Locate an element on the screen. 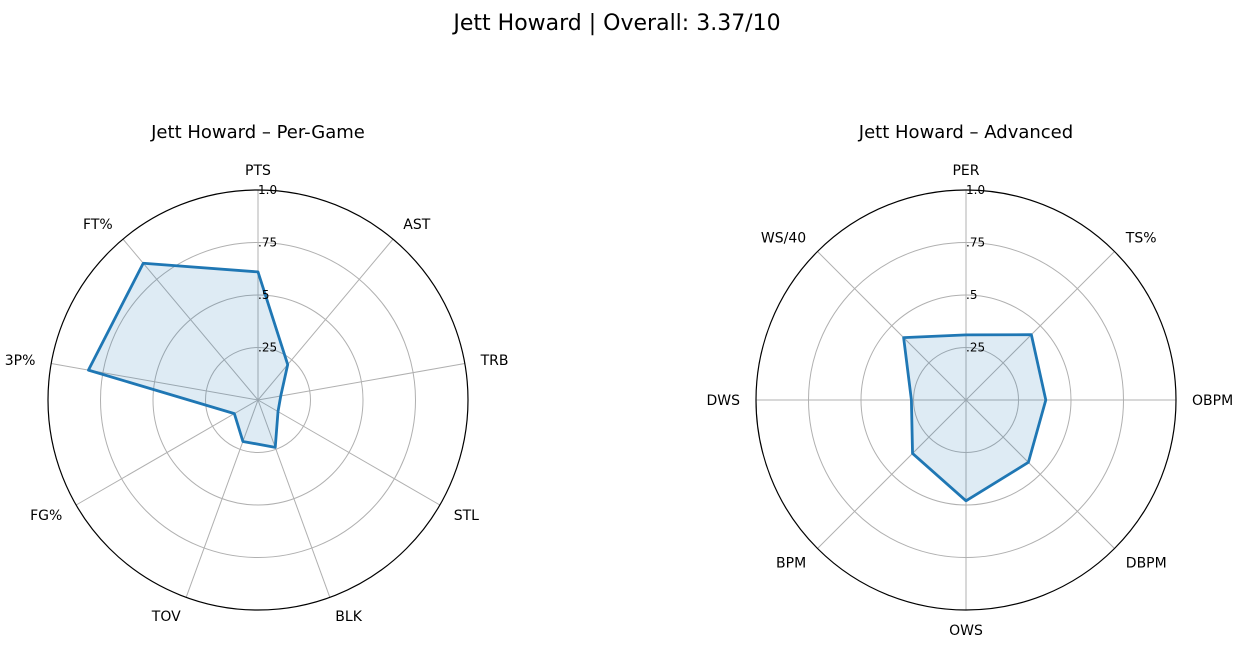 This screenshot has width=1234, height=653. category-label-ows: OWS is located at coordinates (966, 631).